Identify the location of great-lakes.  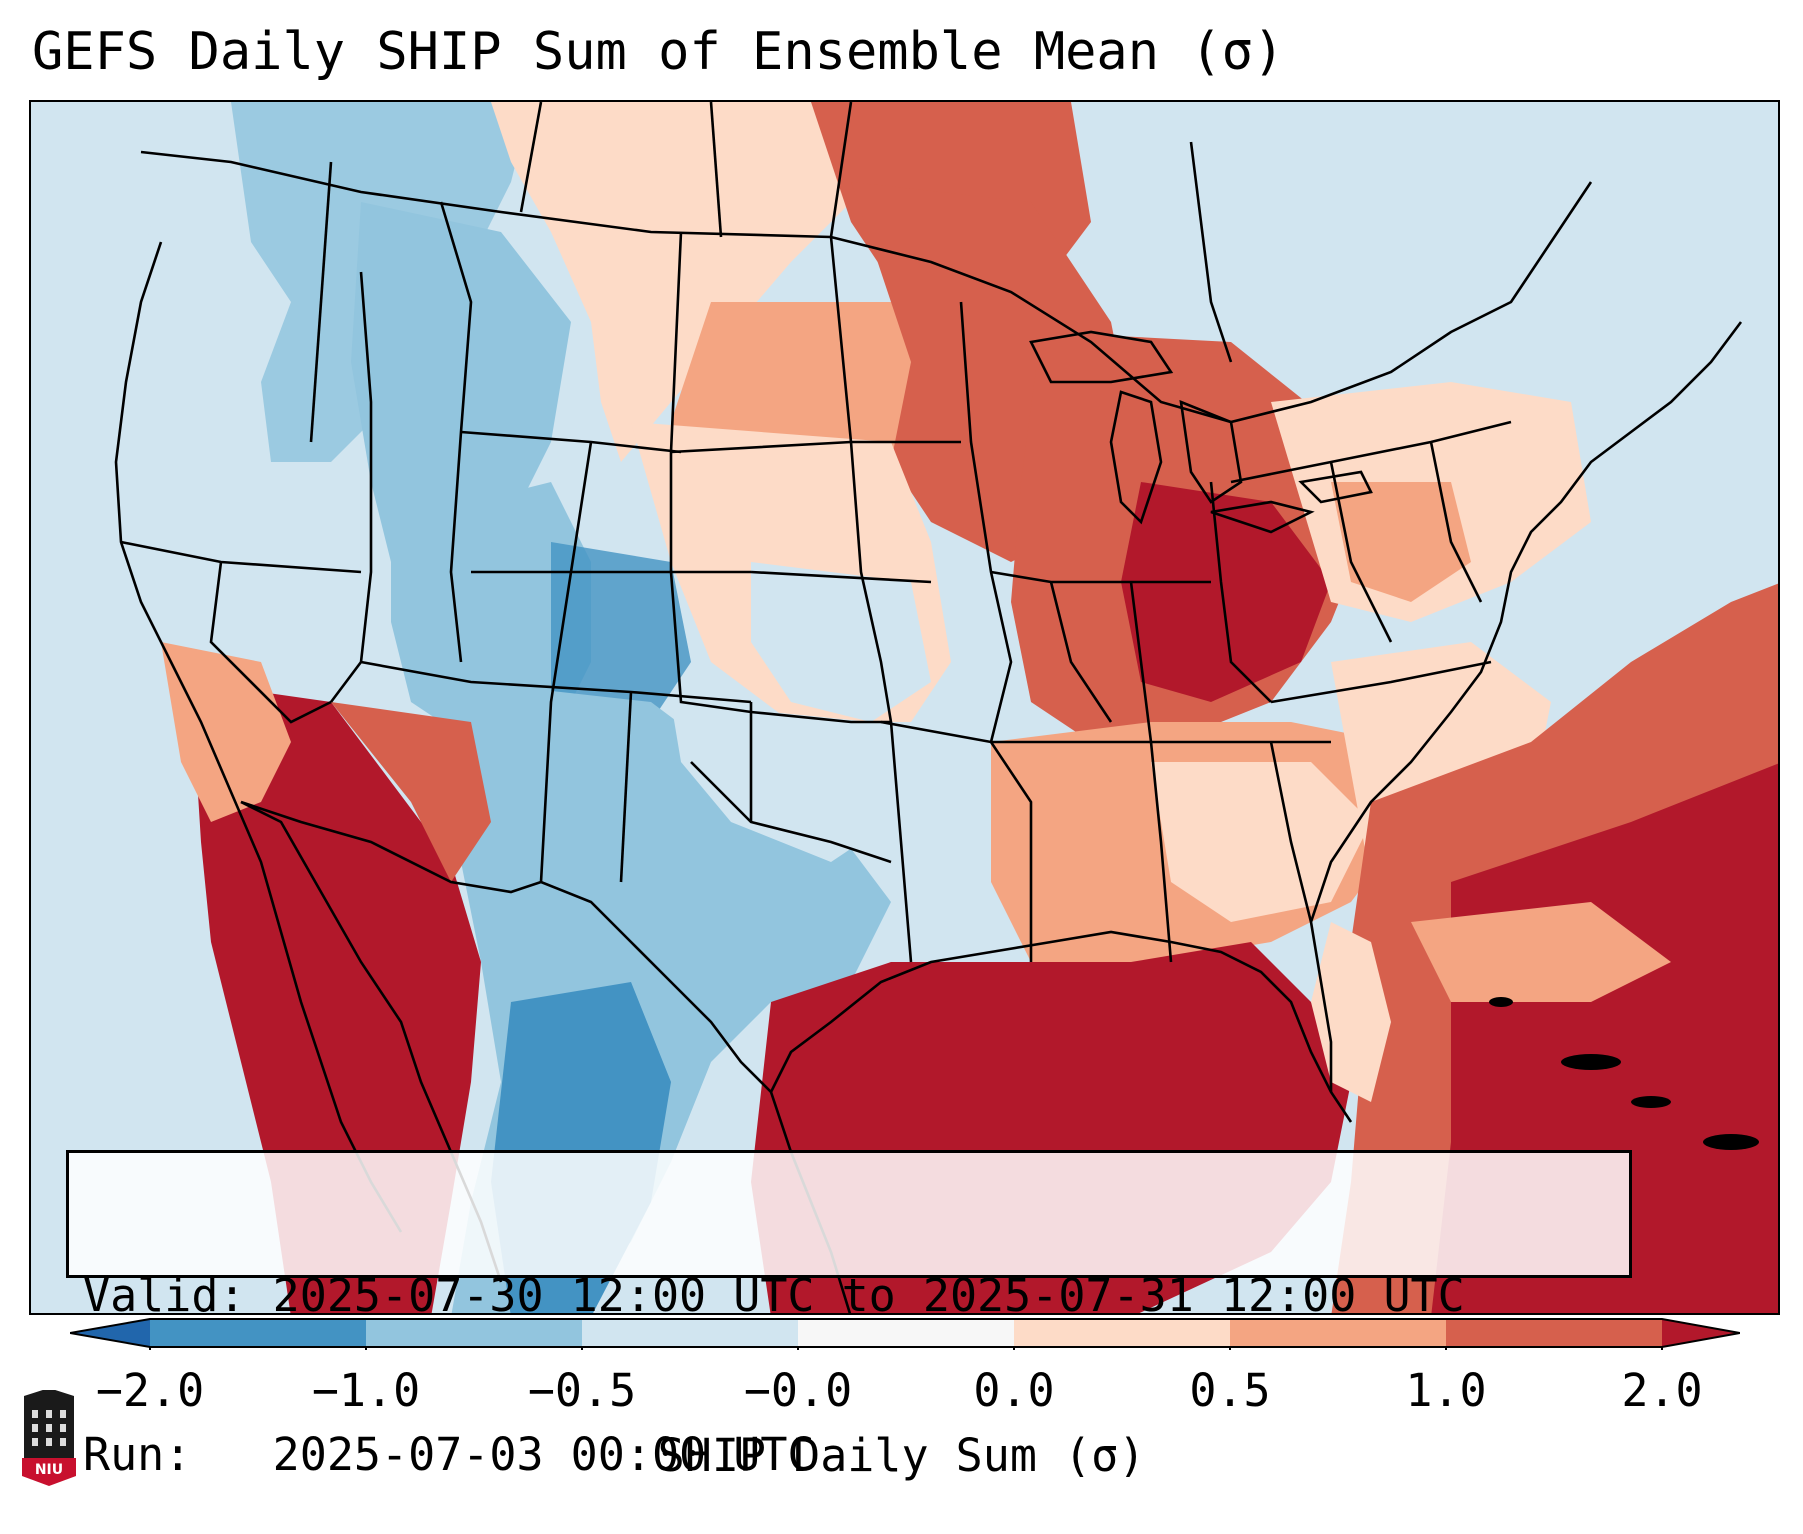
(1201, 432).